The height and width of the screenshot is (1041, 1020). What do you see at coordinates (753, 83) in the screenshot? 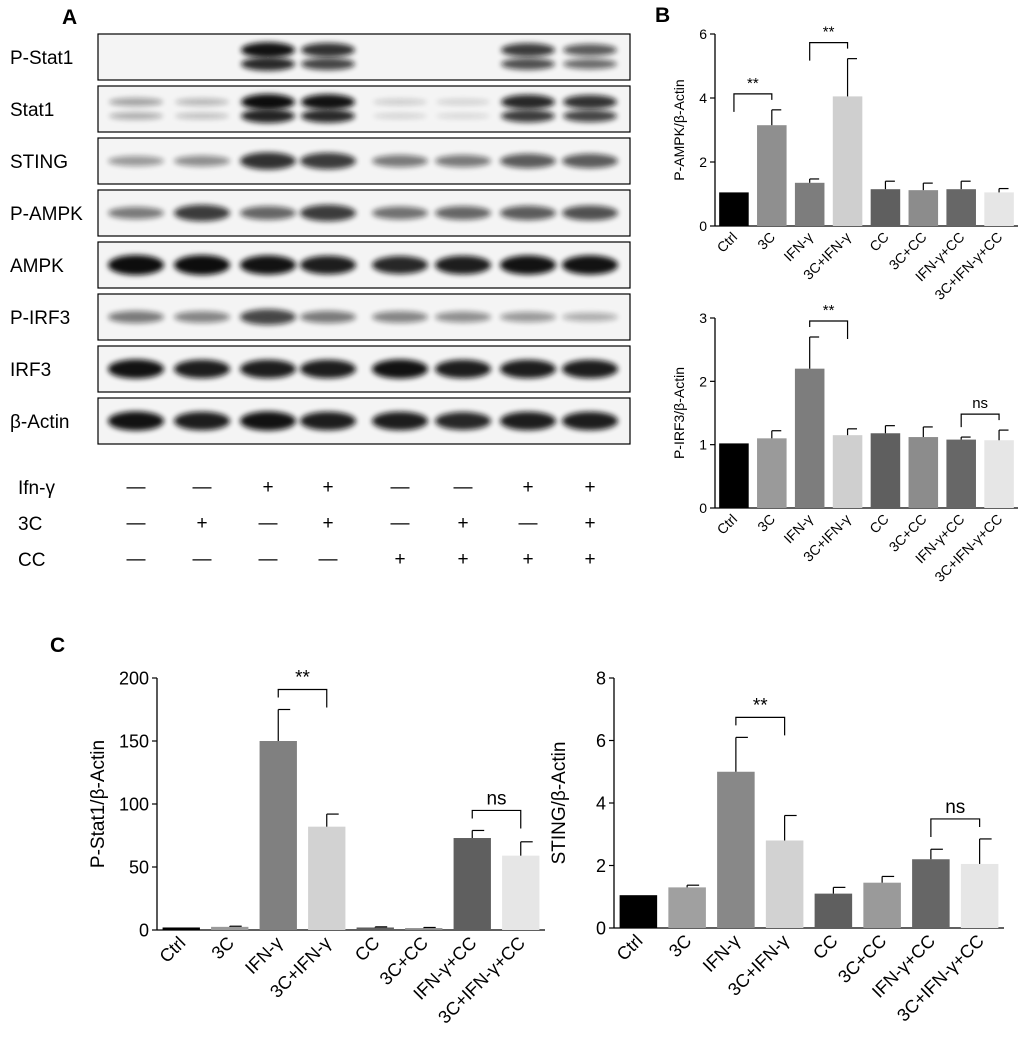
I see `p-ampk-significance-label-1: **` at bounding box center [753, 83].